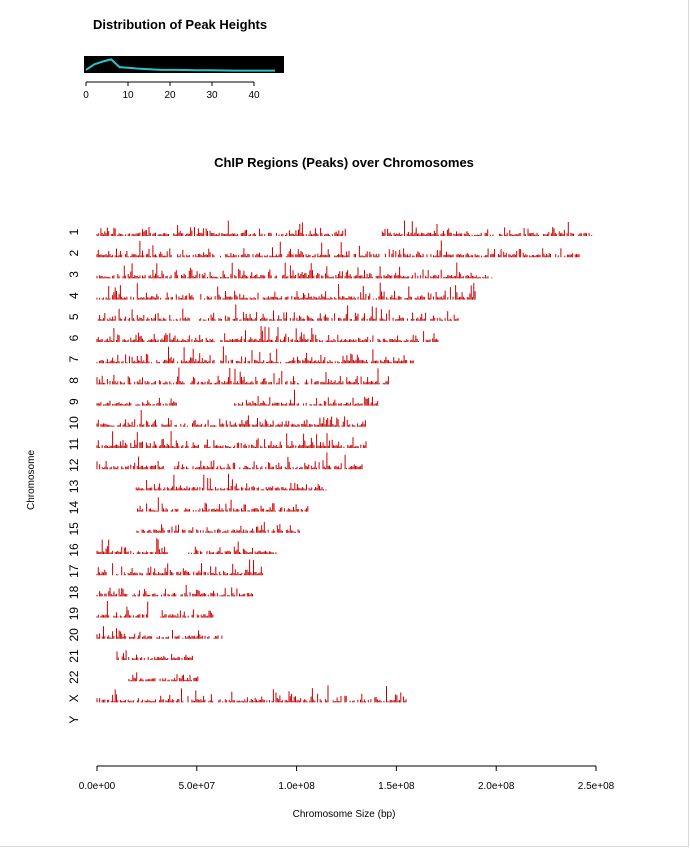 This screenshot has height=848, width=690. I want to click on chromosome-label: 9, so click(74, 401).